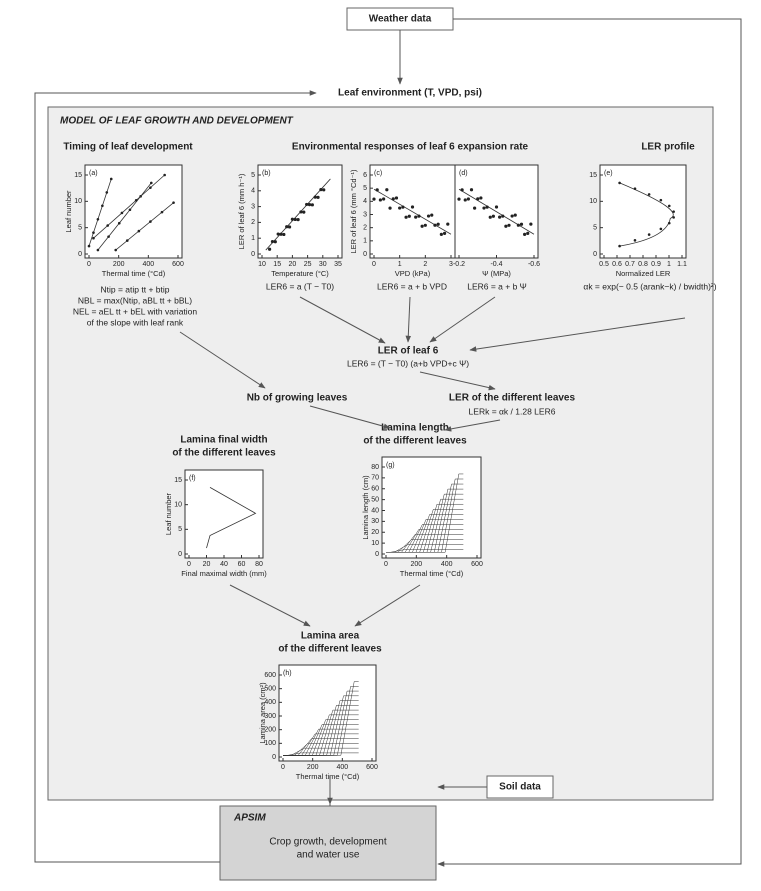  What do you see at coordinates (68, 211) in the screenshot?
I see `y-axis-label: Leaf number` at bounding box center [68, 211].